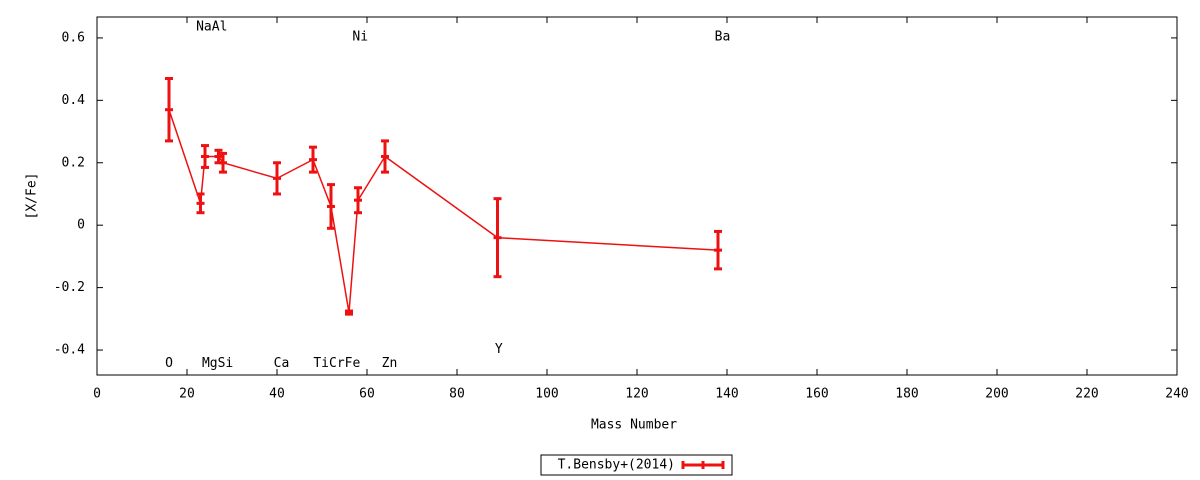 Image resolution: width=1200 pixels, height=480 pixels. I want to click on annotation: Ca, so click(282, 363).